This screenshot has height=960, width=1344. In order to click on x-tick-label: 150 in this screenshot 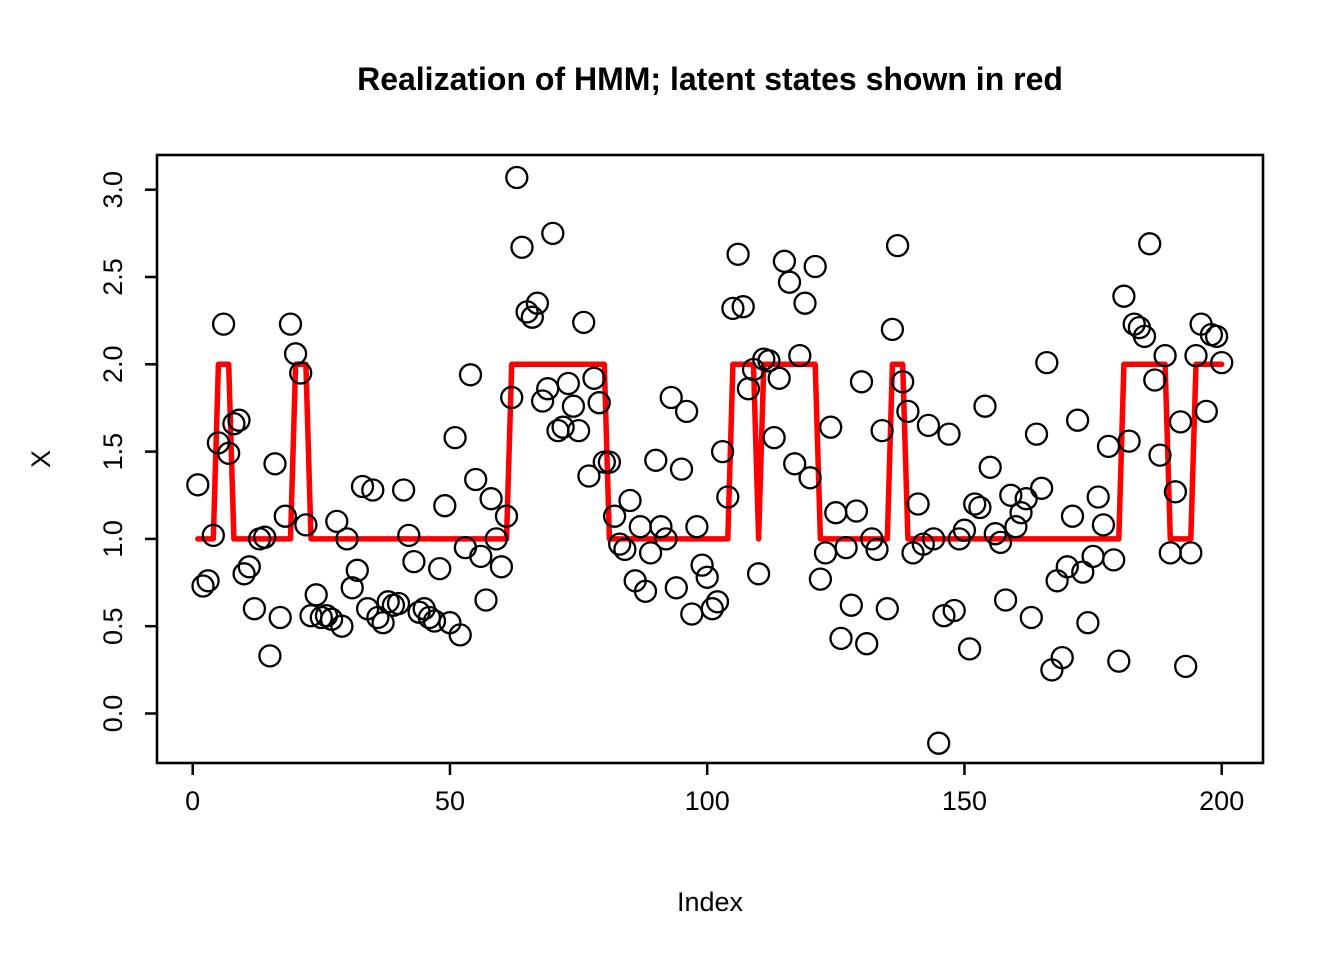, I will do `click(964, 801)`.